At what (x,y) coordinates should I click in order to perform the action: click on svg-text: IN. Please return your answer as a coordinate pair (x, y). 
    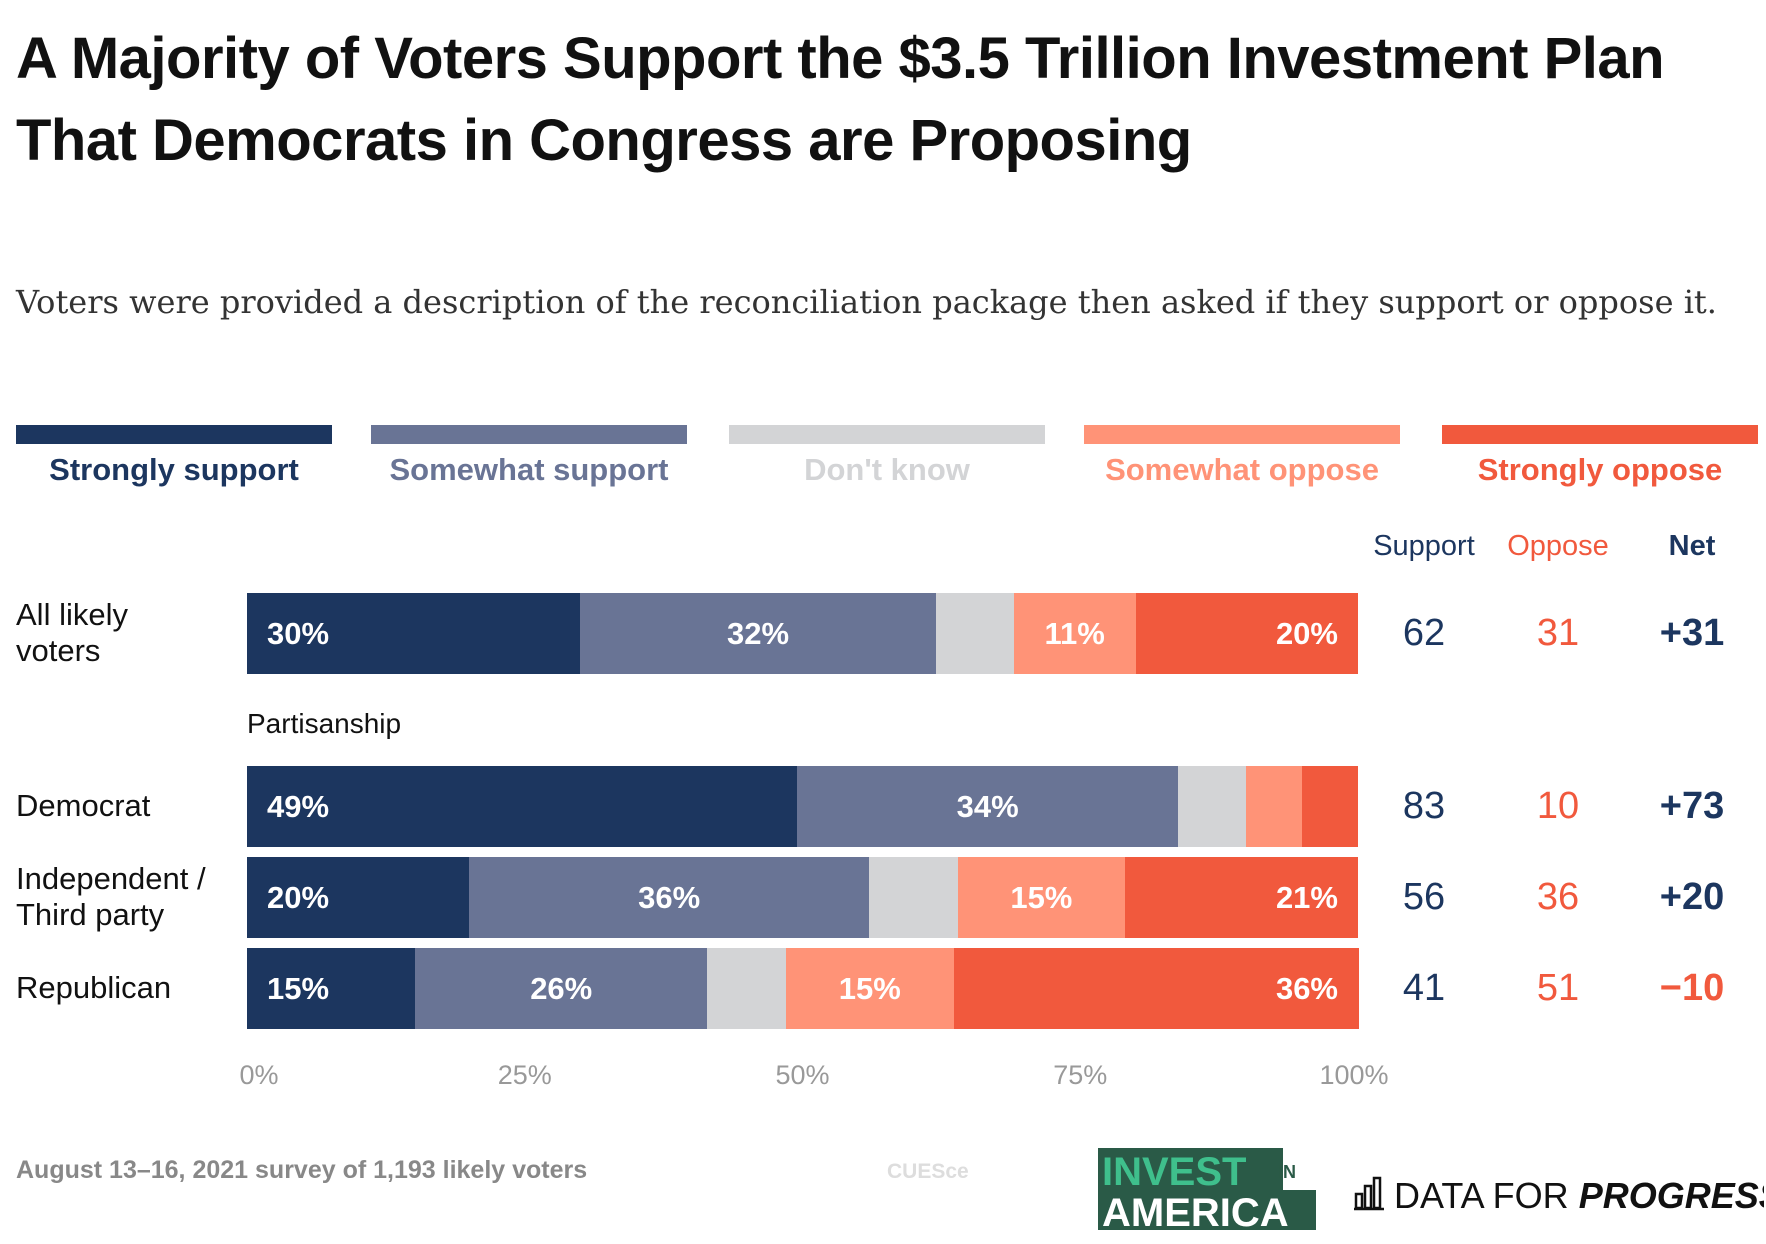
    Looking at the image, I should click on (1287, 1172).